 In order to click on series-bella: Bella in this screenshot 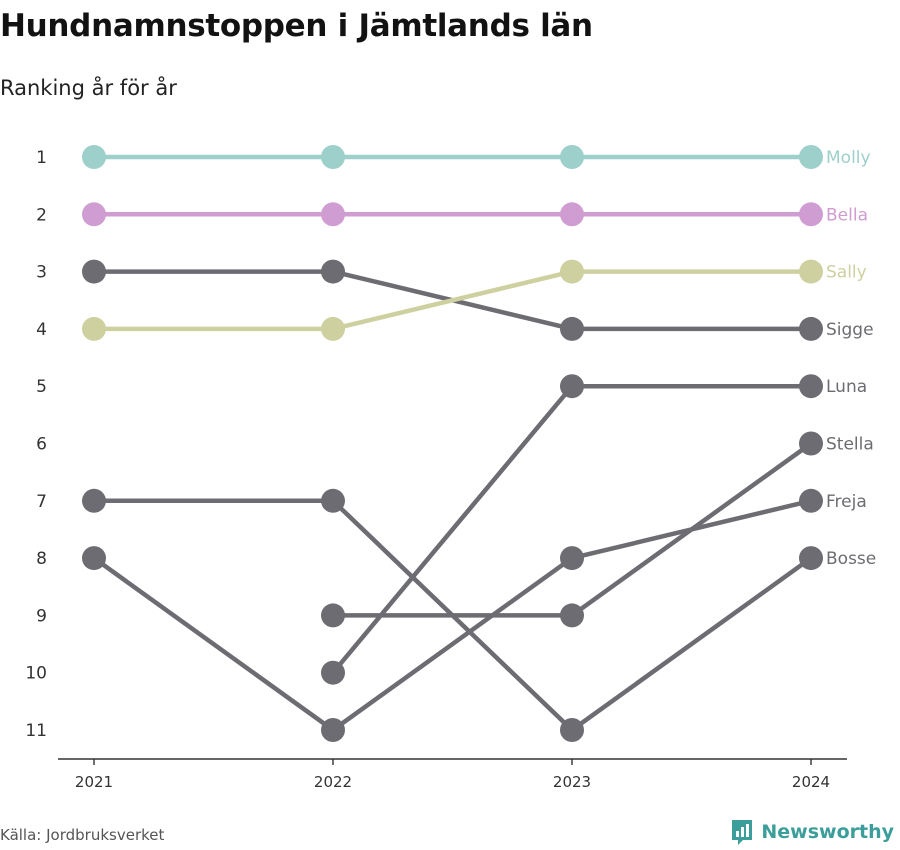, I will do `click(475, 214)`.